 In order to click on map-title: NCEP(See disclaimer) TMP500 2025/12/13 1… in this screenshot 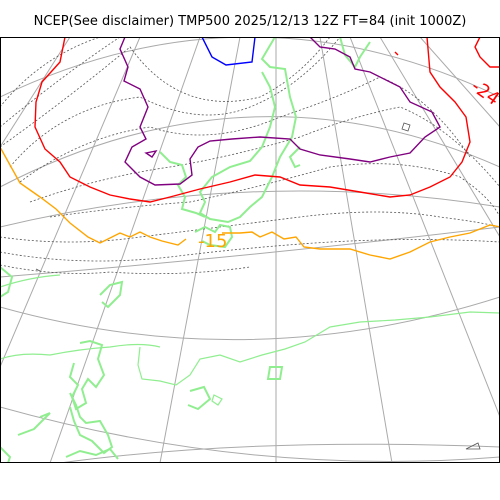, I will do `click(250, 21)`.